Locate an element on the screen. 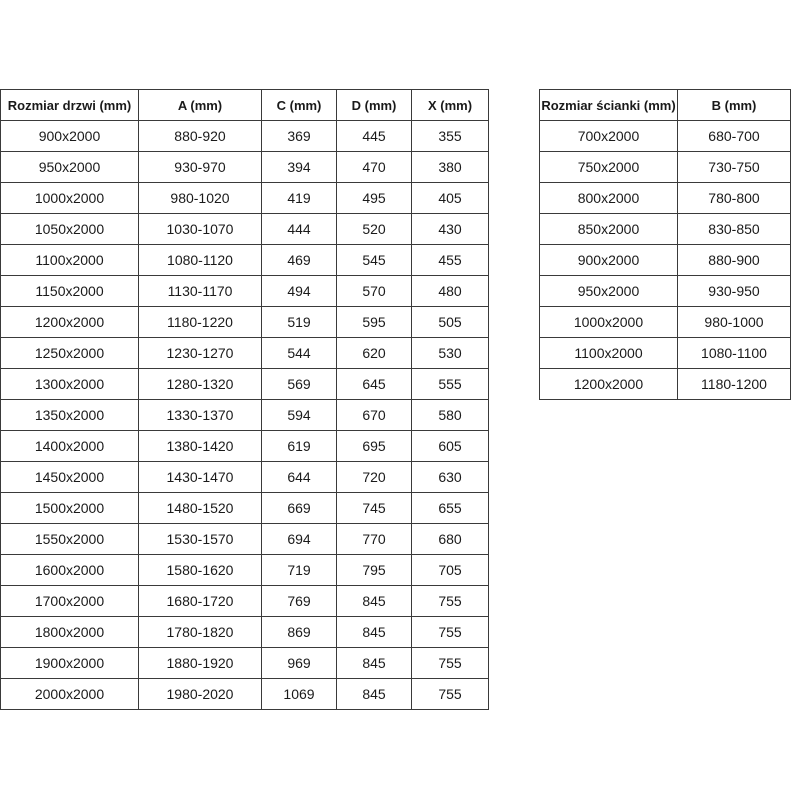  table-cell: 1900x2000 is located at coordinates (69, 663).